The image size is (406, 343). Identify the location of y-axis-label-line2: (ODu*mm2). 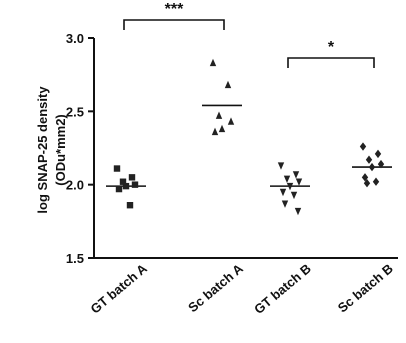
(60, 150).